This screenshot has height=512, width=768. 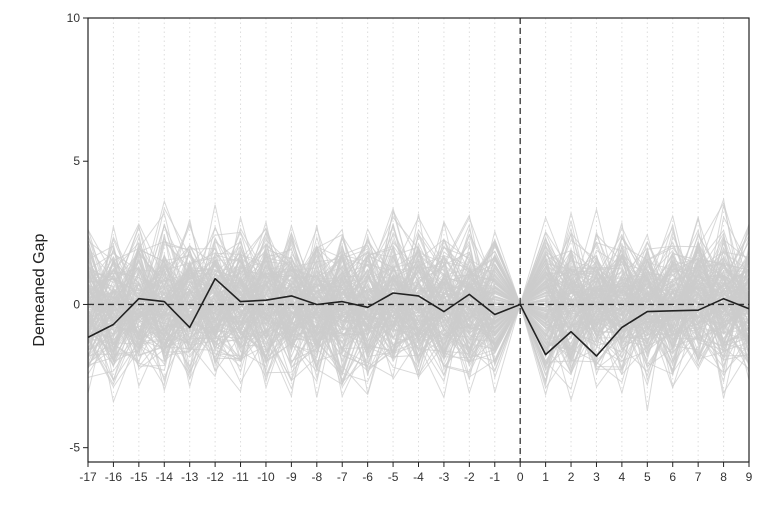 What do you see at coordinates (74, 18) in the screenshot?
I see `y-tick-label: 10` at bounding box center [74, 18].